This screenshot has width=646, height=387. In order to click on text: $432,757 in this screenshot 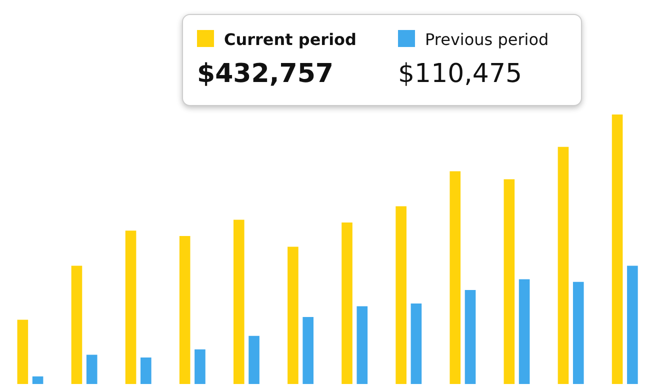, I will do `click(266, 74)`.